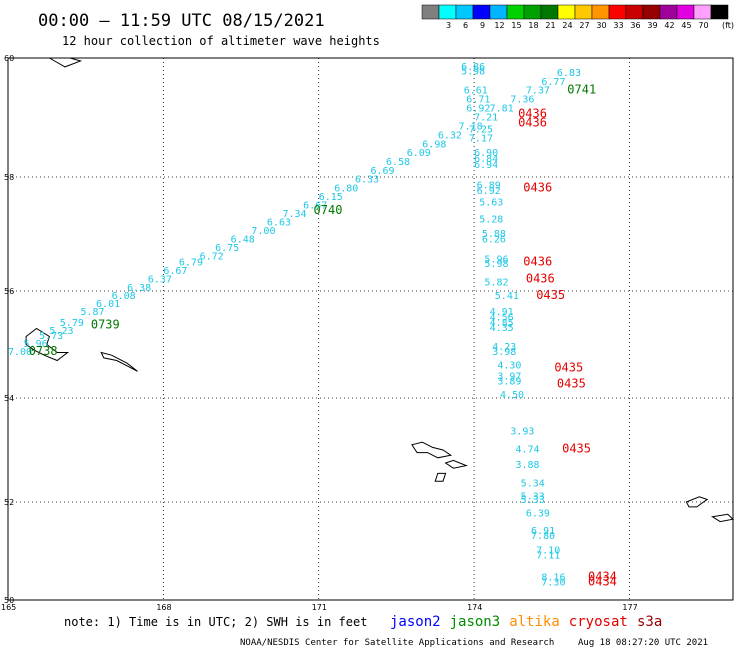  What do you see at coordinates (43, 351) in the screenshot?
I see `pass-time-label: 0738` at bounding box center [43, 351].